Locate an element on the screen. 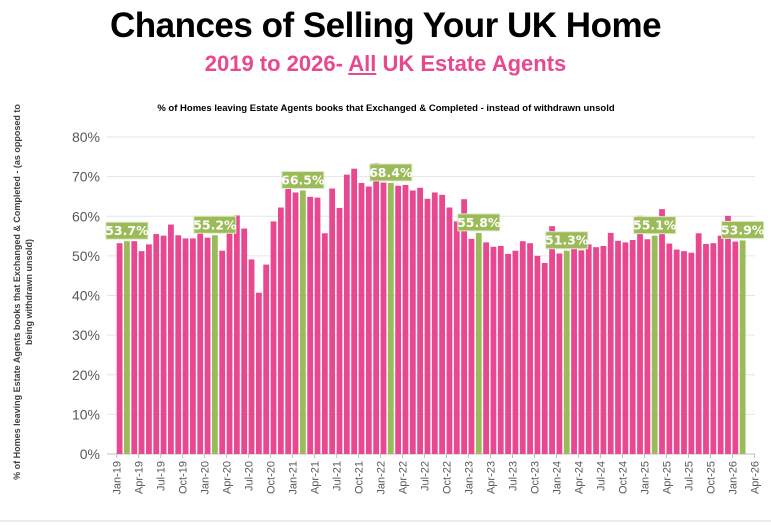 This screenshot has height=526, width=771. x-tick-label: Jan-21 is located at coordinates (294, 478).